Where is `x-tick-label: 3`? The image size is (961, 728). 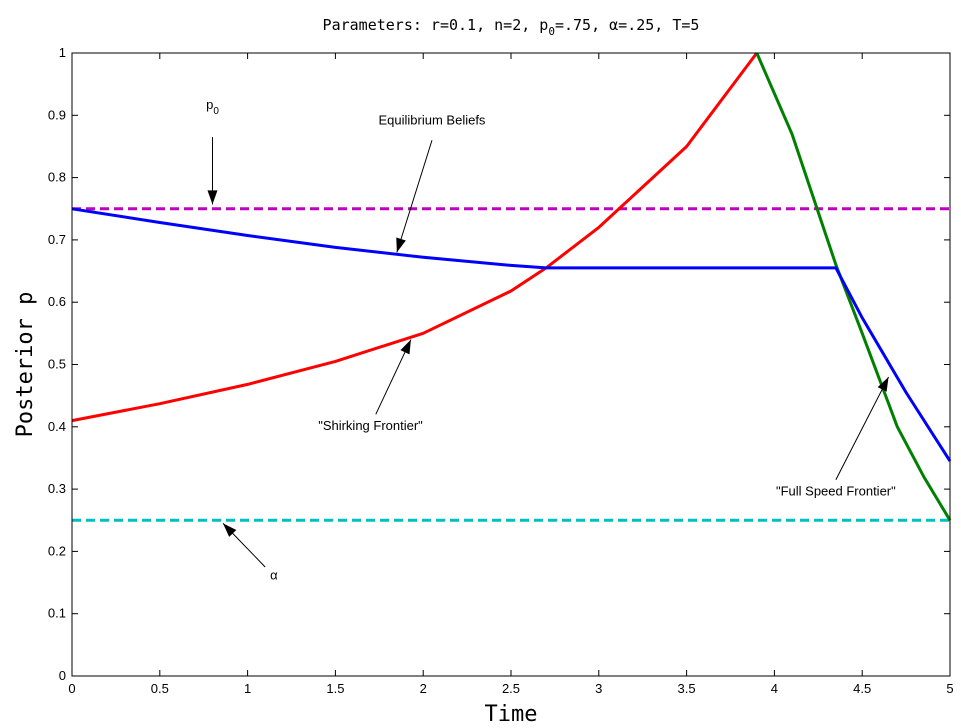
x-tick-label: 3 is located at coordinates (598, 688).